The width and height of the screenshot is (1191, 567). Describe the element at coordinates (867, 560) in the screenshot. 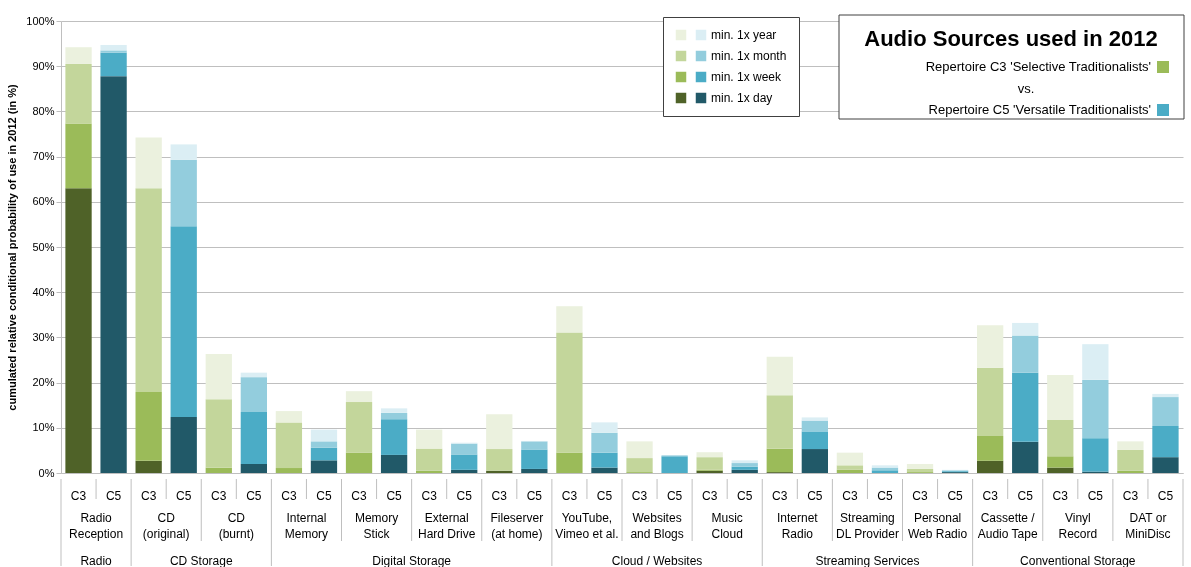

I see `text: Streaming Services` at that location.